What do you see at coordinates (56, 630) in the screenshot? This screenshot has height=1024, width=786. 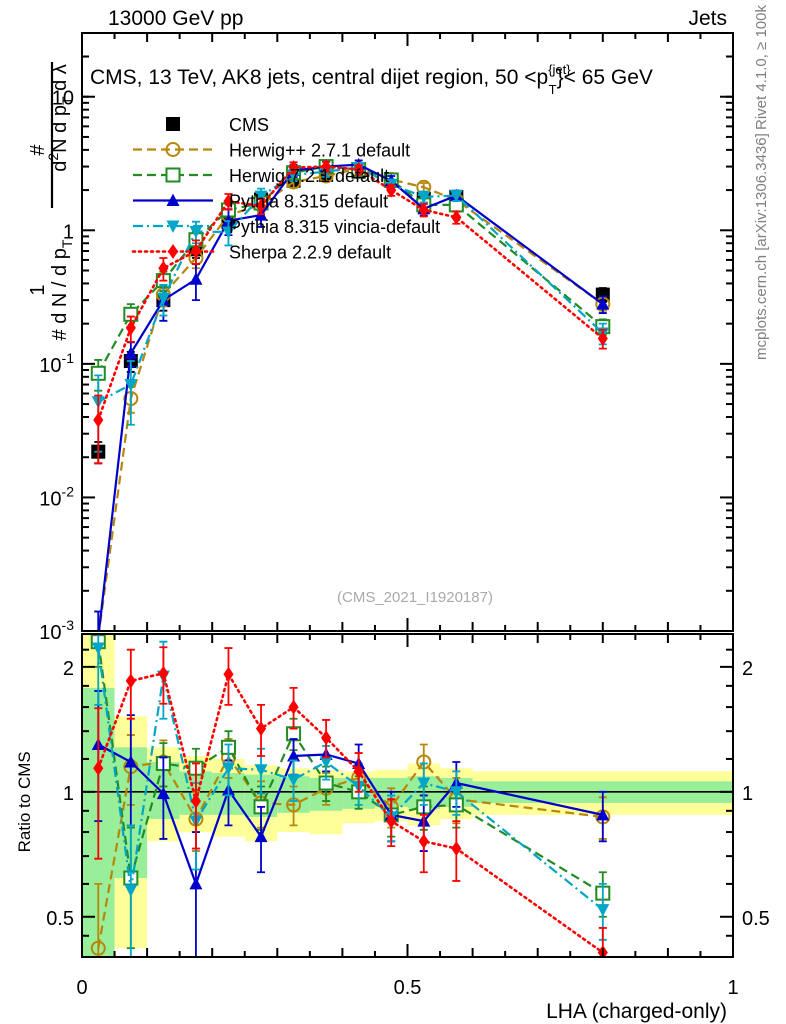 I see `y-axis-tick-label: 10⁻³` at bounding box center [56, 630].